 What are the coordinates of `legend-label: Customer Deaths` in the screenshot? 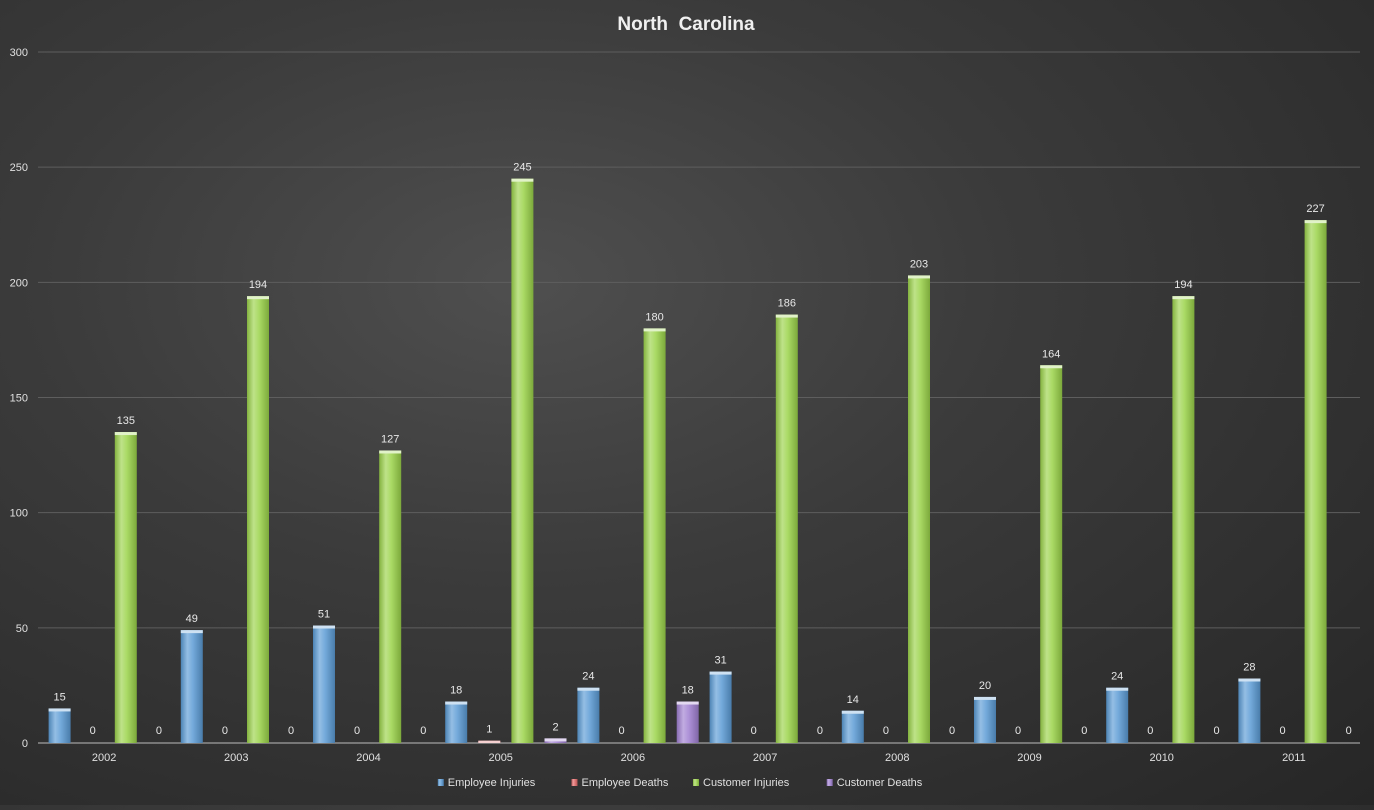 It's located at (880, 783).